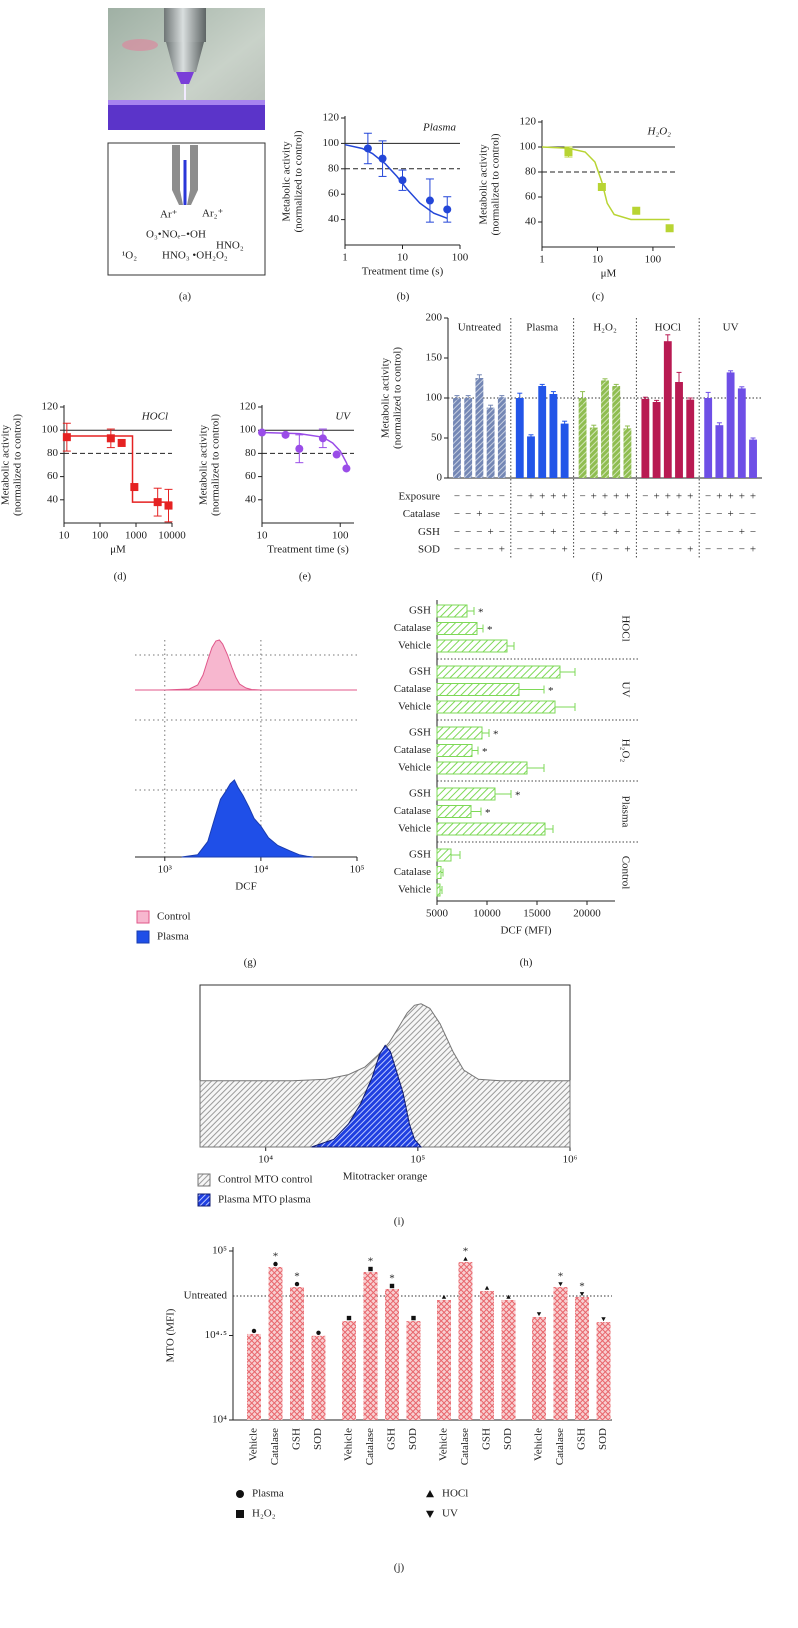 Image resolution: width=798 pixels, height=1628 pixels. I want to click on x-tick-label: 20000, so click(587, 914).